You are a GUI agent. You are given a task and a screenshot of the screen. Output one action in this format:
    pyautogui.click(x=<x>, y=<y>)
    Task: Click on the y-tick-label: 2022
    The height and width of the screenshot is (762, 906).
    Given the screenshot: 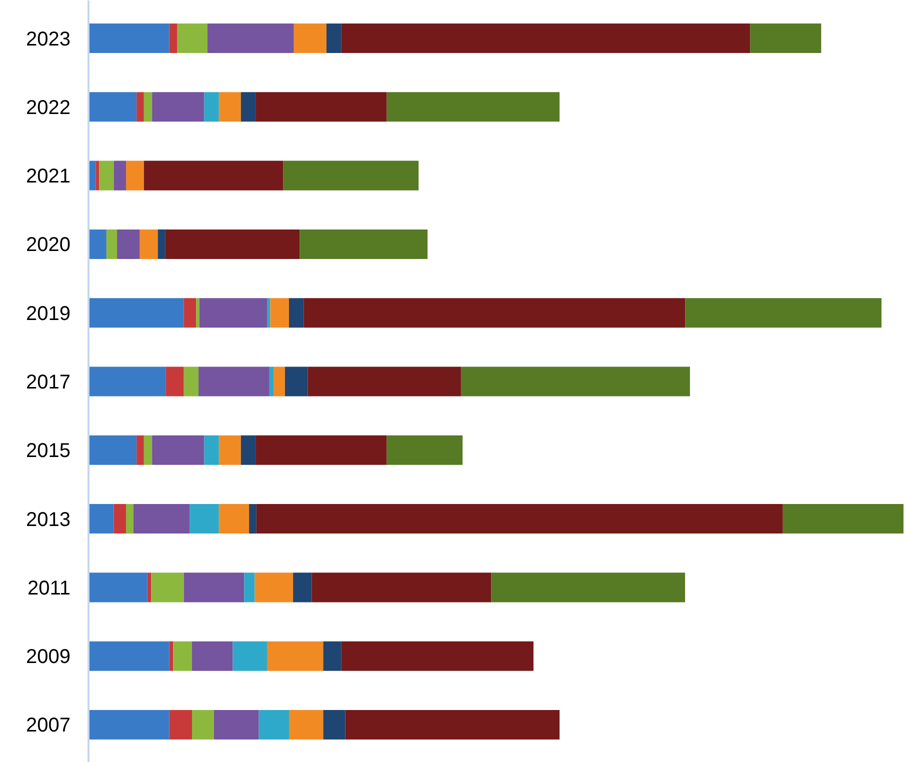 What is the action you would take?
    pyautogui.click(x=48, y=107)
    